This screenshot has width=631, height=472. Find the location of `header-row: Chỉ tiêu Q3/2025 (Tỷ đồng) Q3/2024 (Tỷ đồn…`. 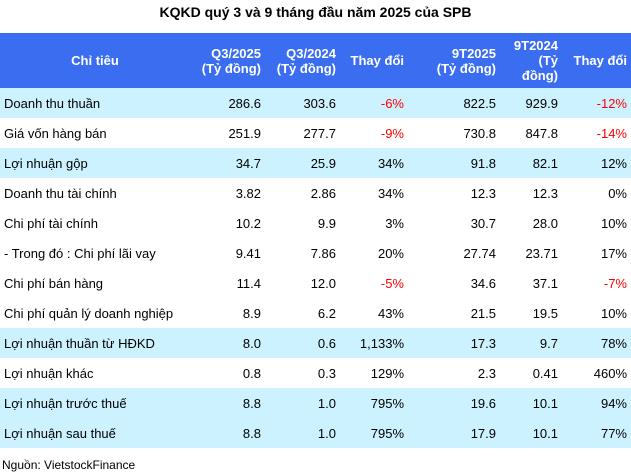

header-row: Chỉ tiêu Q3/2025 (Tỷ đồng) Q3/2024 (Tỷ đồn… is located at coordinates (315, 60).